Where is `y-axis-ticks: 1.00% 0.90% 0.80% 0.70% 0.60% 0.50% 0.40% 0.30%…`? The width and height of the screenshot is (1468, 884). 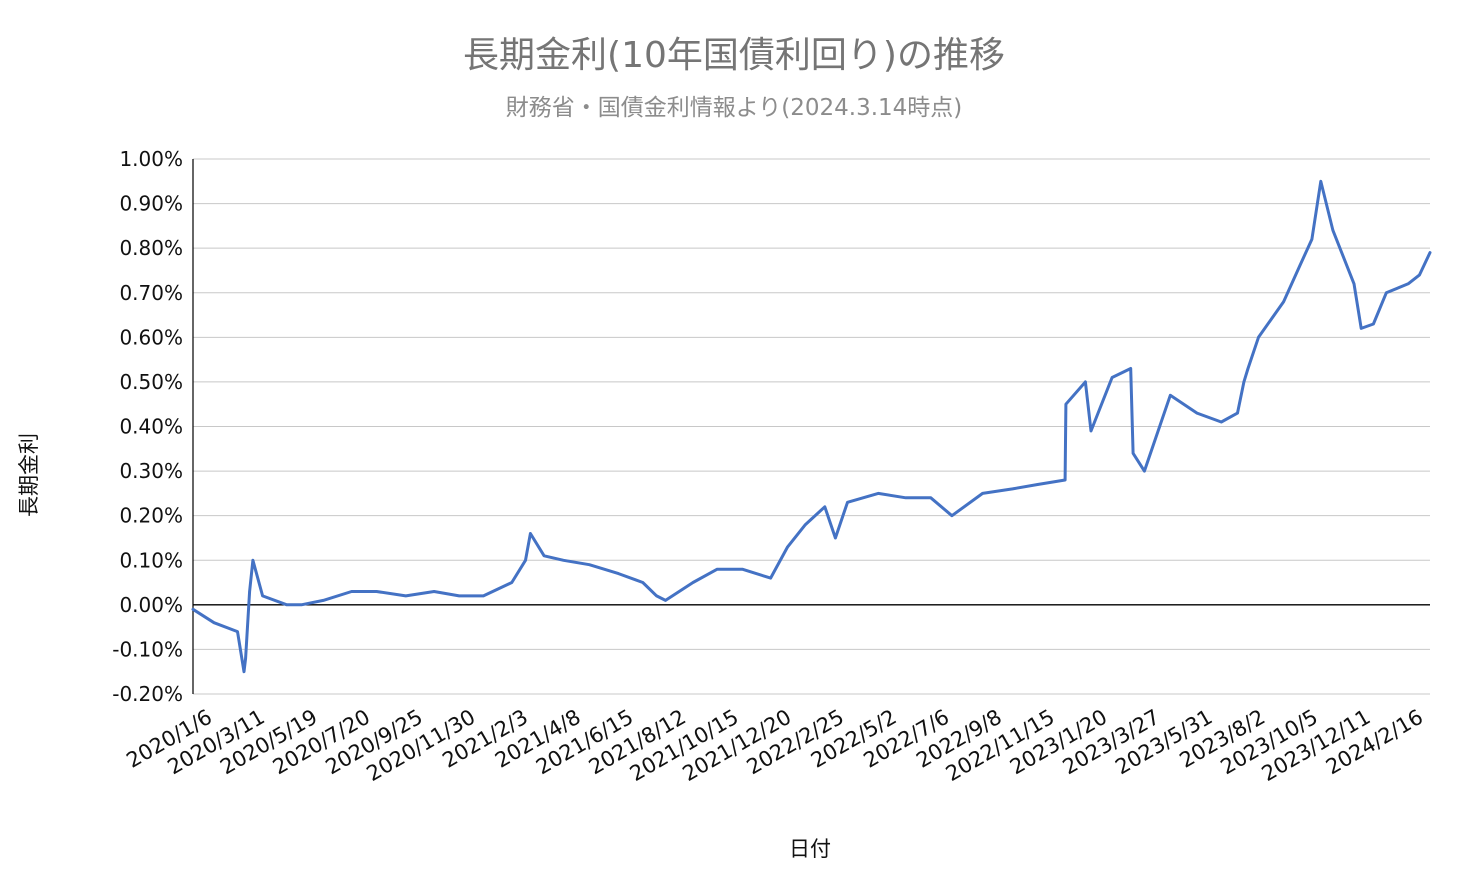
y-axis-ticks: 1.00% 0.90% 0.80% 0.70% 0.60% 0.50% 0.40% 0.30%… is located at coordinates (147, 426).